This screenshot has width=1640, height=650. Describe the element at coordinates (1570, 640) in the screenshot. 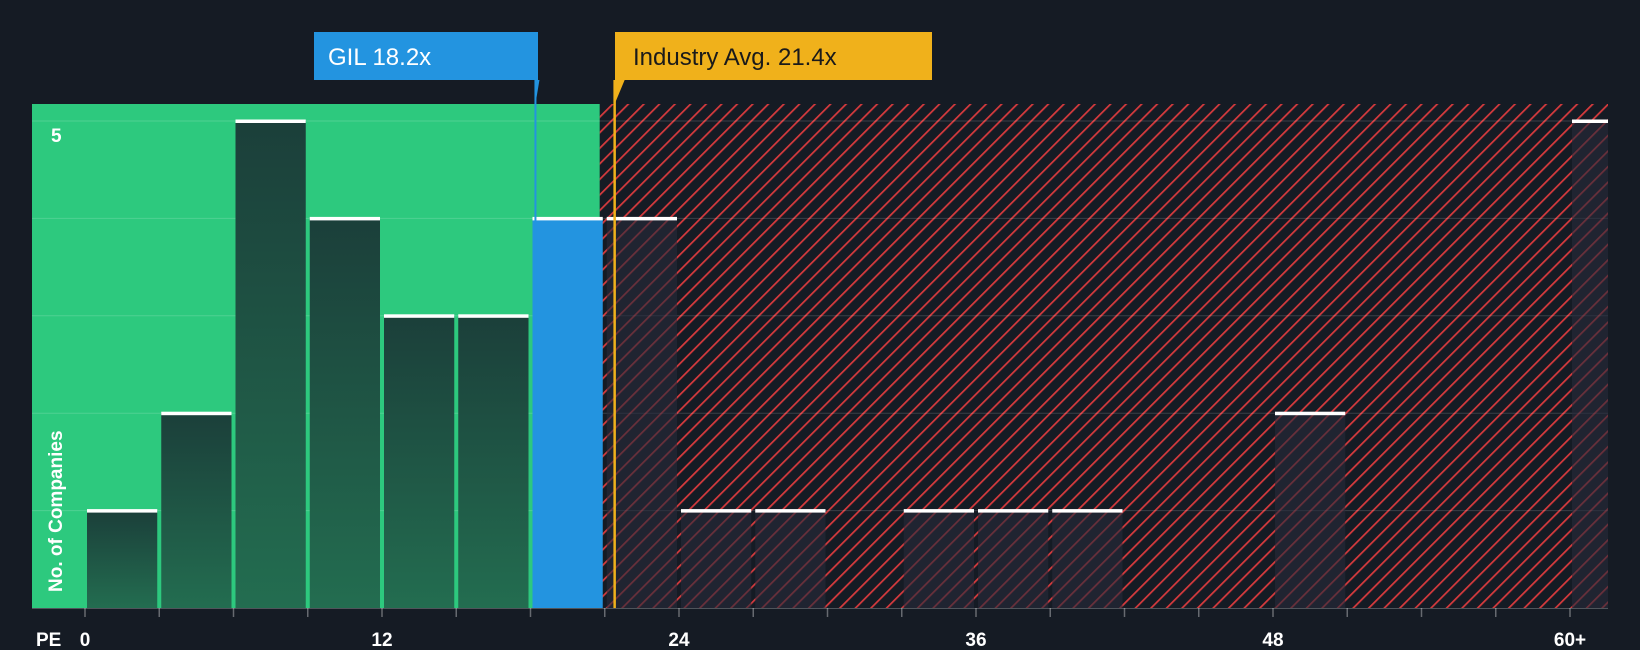

I see `x-tick-label: 60+` at that location.